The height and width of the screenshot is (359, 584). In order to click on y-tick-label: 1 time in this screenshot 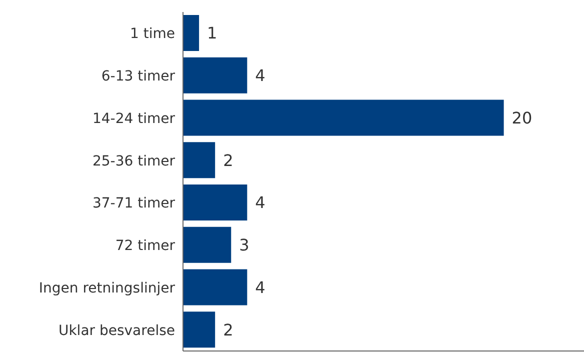, I will do `click(152, 34)`.